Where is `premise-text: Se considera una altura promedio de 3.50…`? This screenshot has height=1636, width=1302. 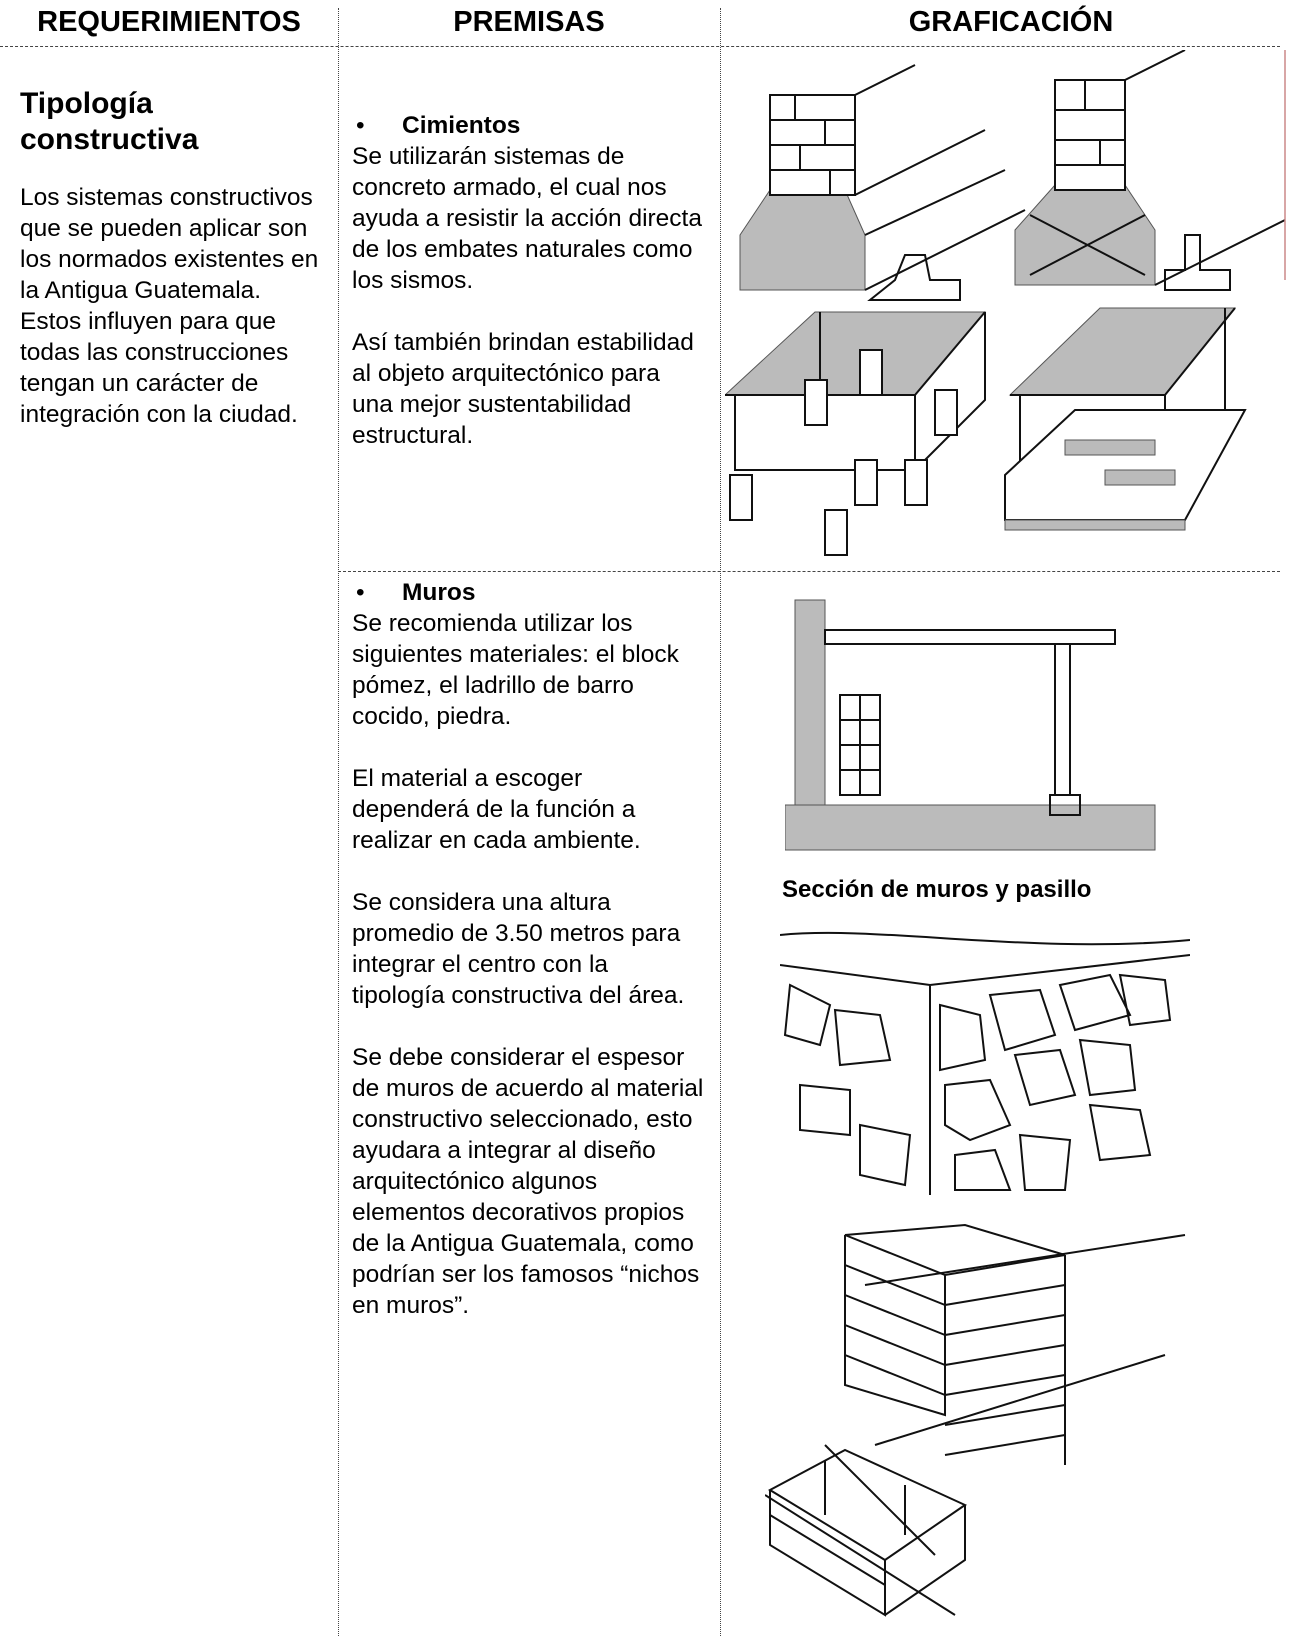
premise-text: Se considera una altura promedio de 3.50… is located at coordinates (518, 949).